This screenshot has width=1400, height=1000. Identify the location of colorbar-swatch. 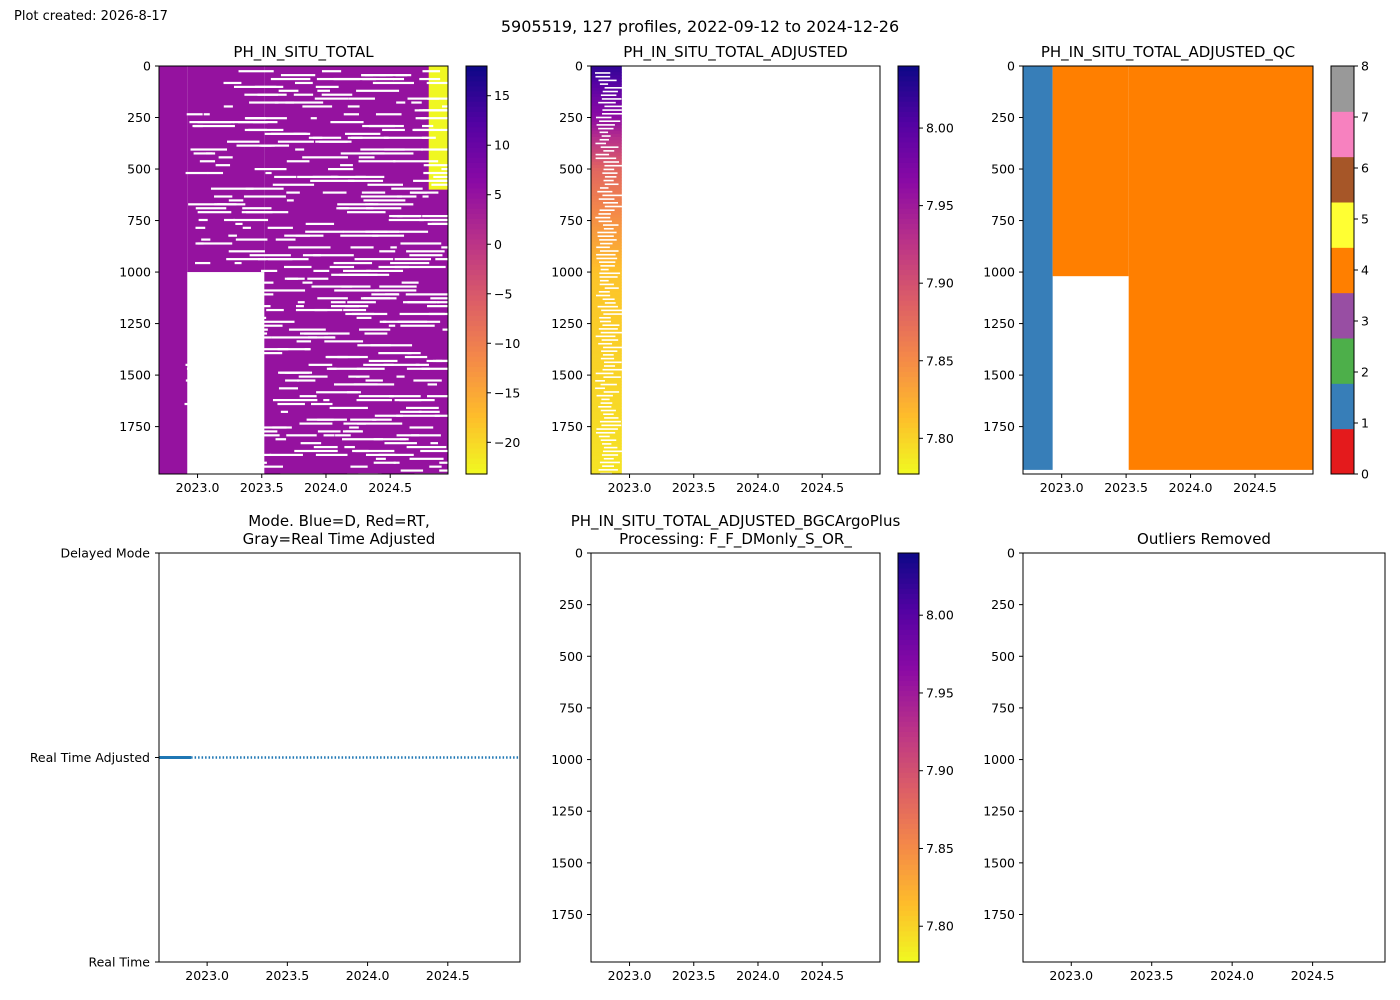
(1342, 270).